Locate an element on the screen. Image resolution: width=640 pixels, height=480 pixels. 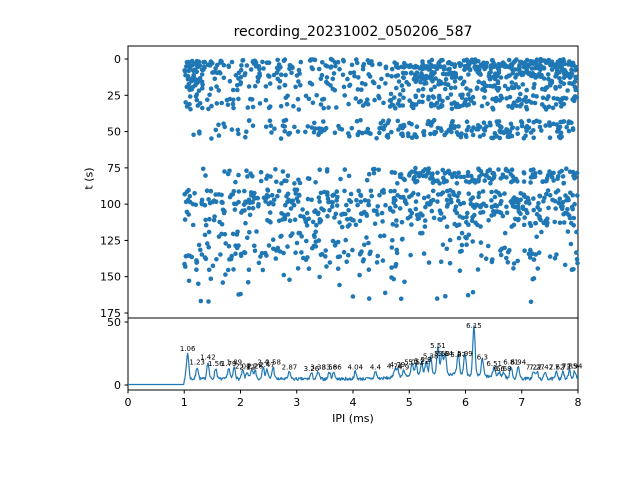
svg-text: 2.04 is located at coordinates (243, 366).